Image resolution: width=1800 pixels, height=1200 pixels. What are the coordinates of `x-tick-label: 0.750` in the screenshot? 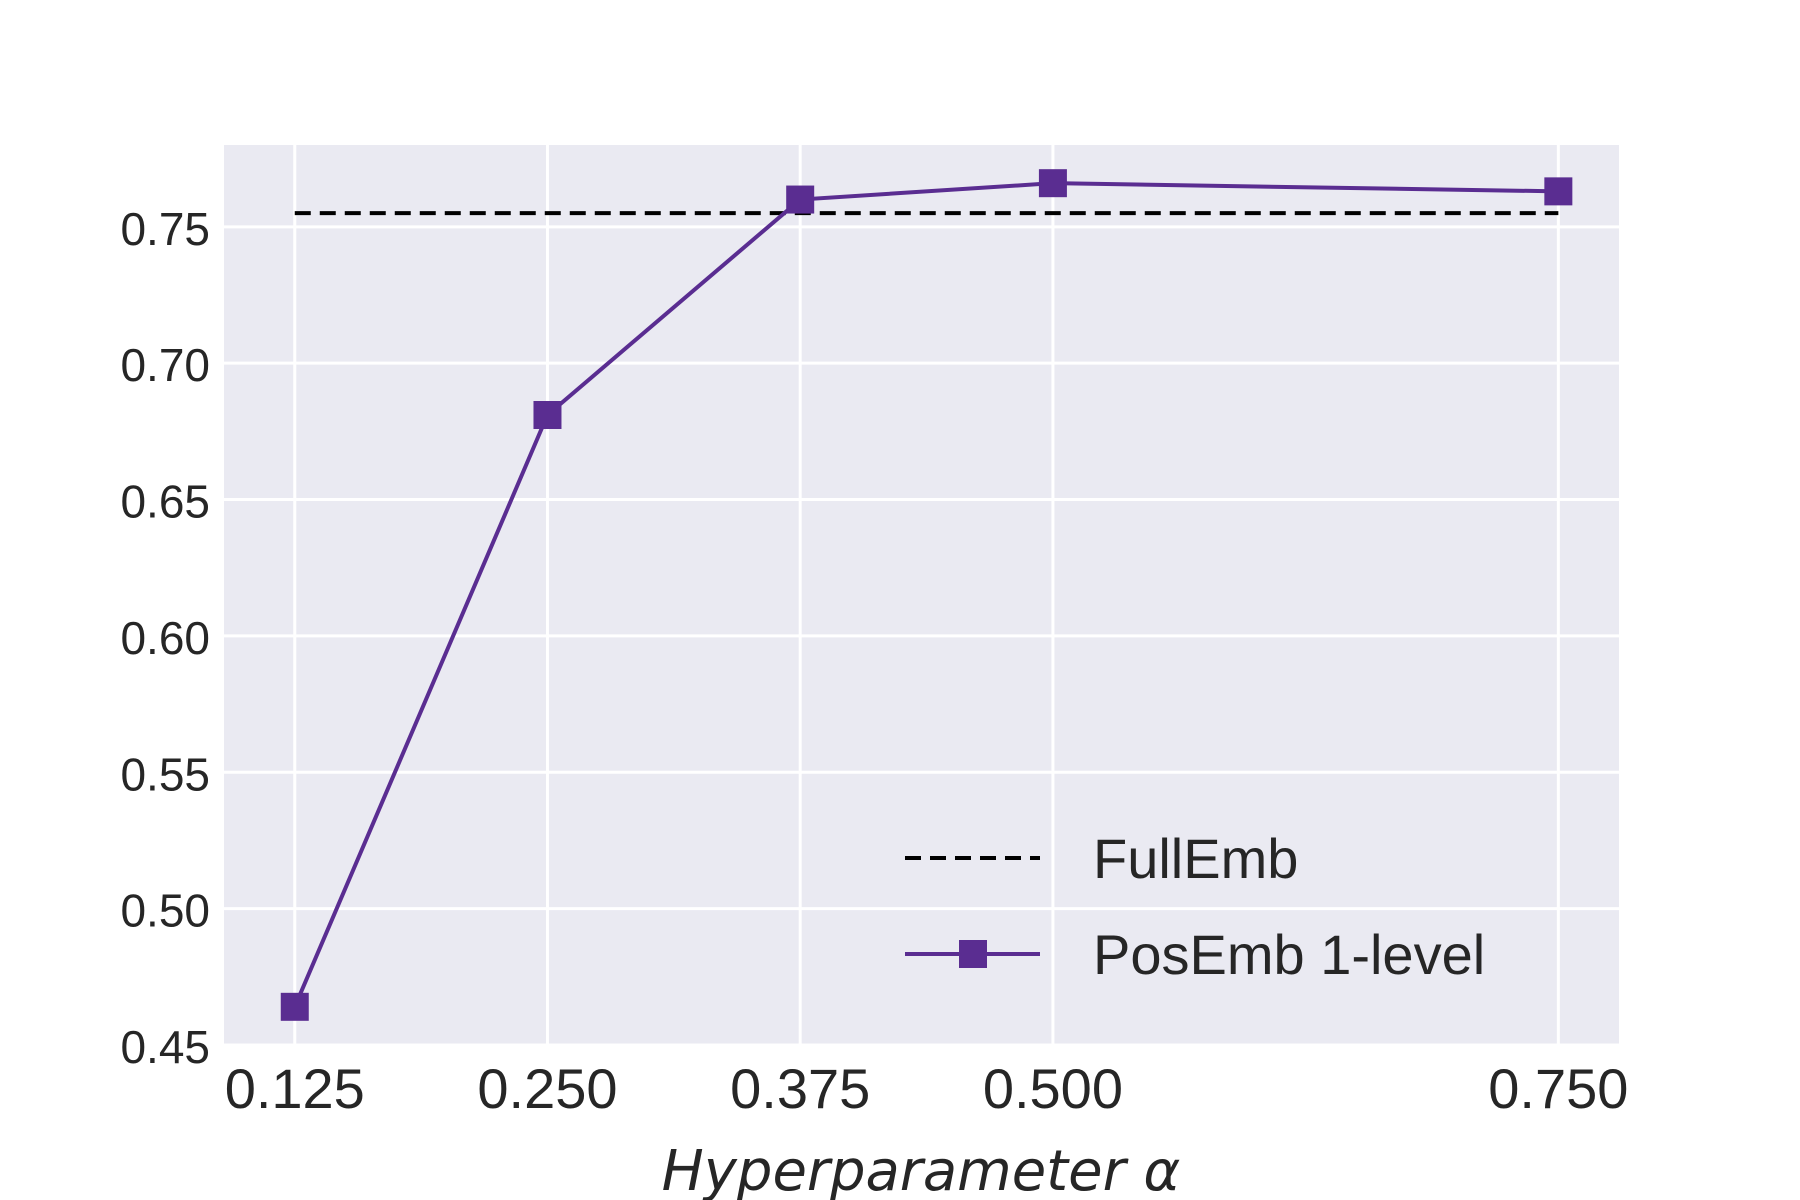 It's located at (1558, 1088).